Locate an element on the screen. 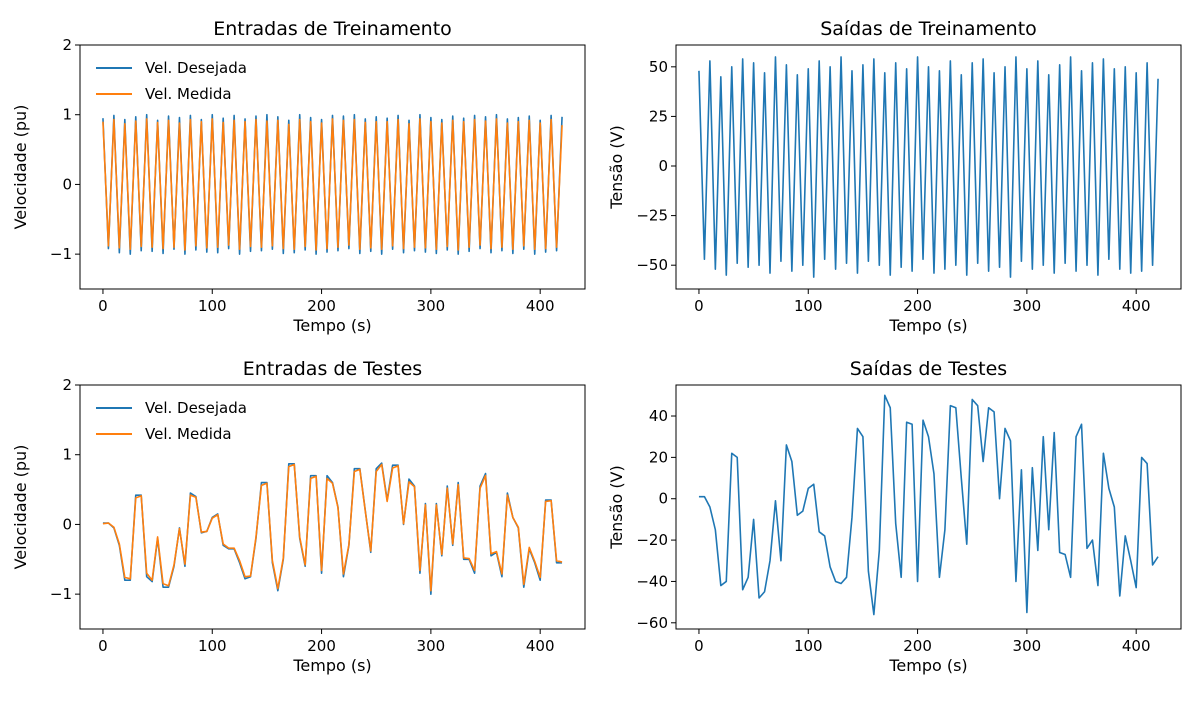 This screenshot has width=1200, height=704. chart-title: Entradas de Testes is located at coordinates (332, 369).